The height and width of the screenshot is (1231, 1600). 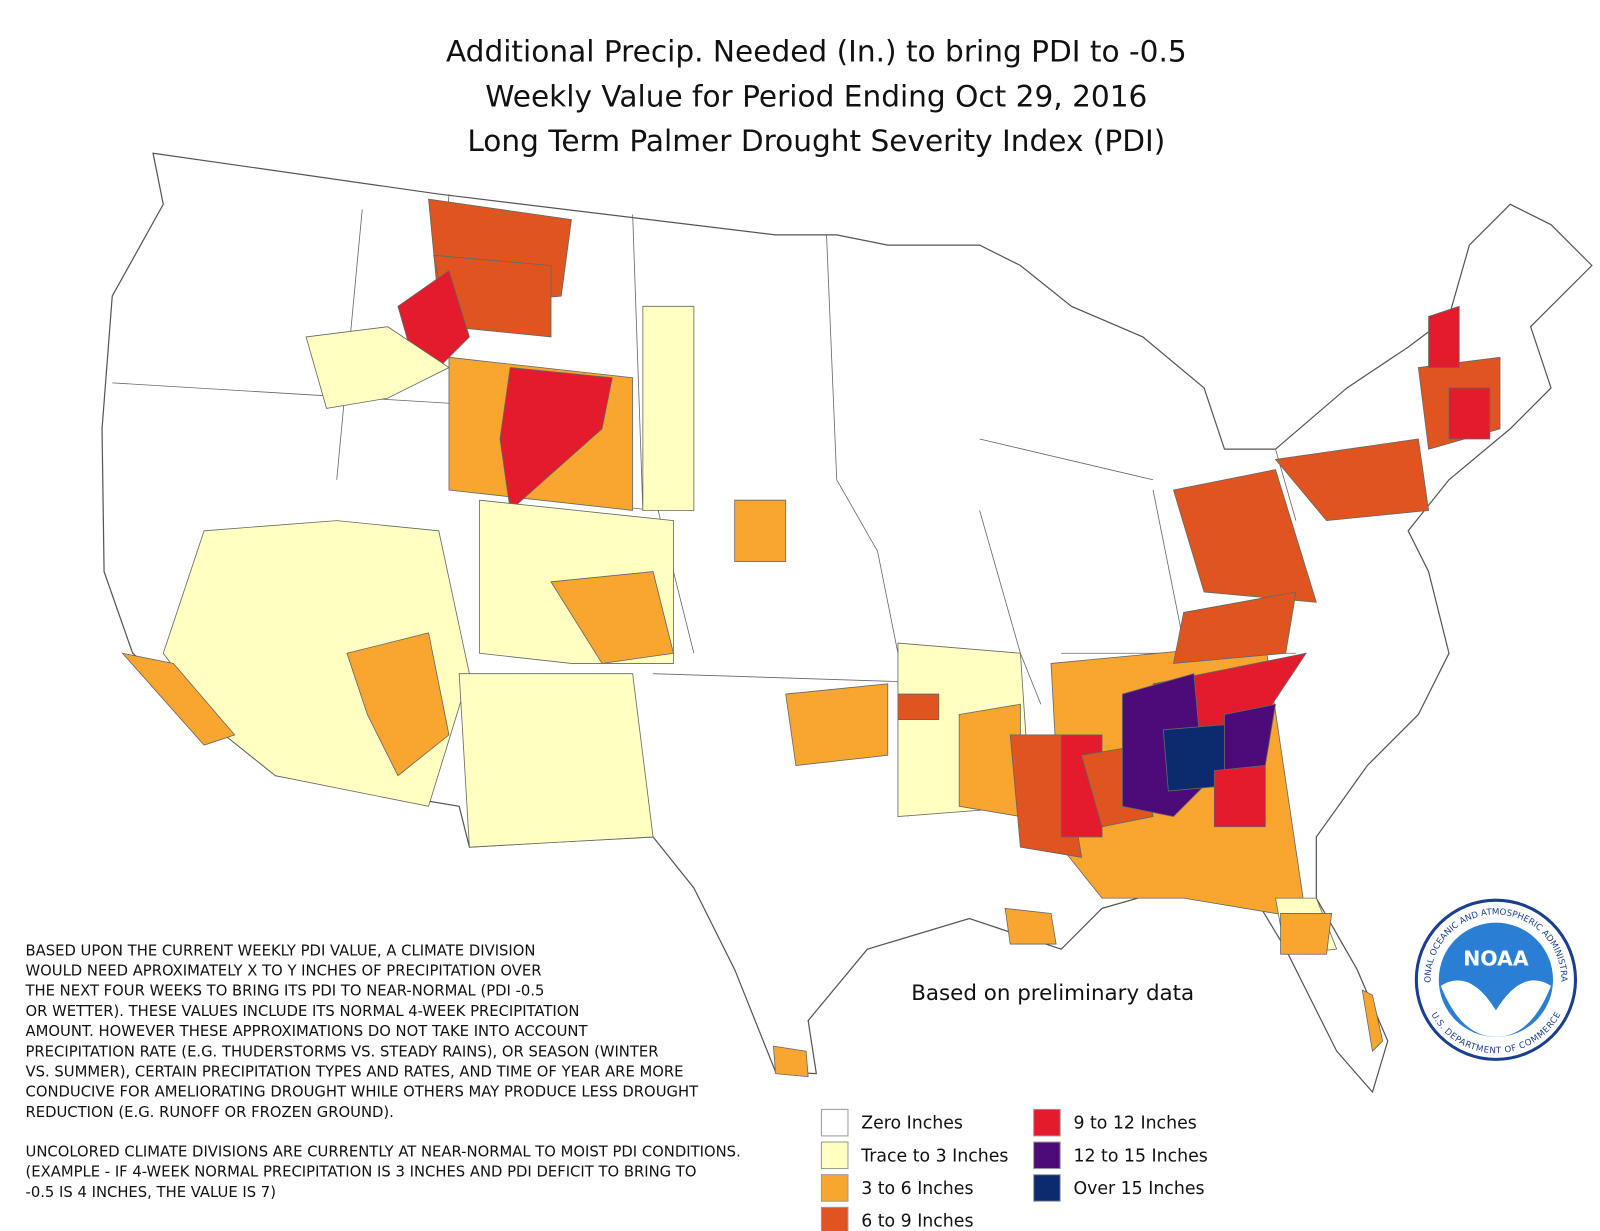 I want to click on legend-label: Zero Inches, so click(x=912, y=1124).